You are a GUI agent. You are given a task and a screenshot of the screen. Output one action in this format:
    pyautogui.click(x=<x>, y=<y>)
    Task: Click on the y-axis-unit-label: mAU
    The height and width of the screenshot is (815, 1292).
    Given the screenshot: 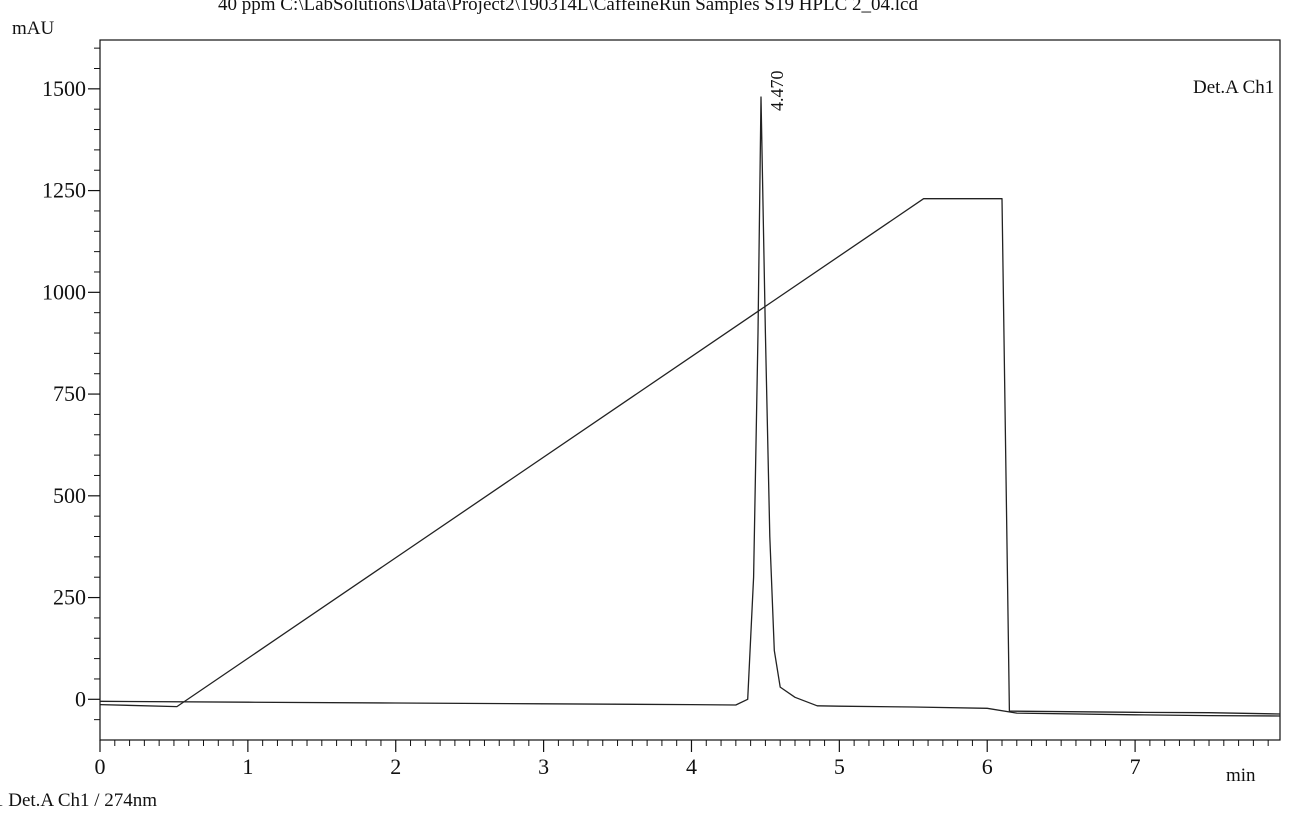 What is the action you would take?
    pyautogui.click(x=33, y=28)
    